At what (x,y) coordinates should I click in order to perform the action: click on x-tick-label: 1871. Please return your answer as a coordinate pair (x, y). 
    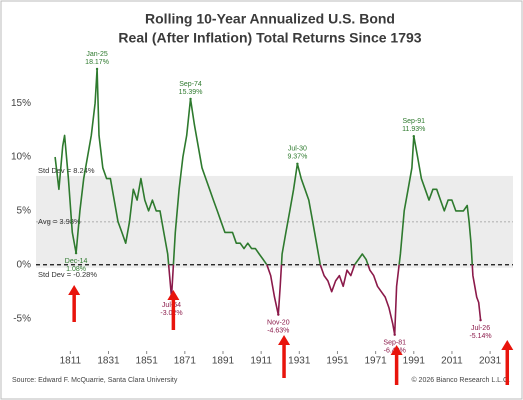
    Looking at the image, I should click on (185, 361).